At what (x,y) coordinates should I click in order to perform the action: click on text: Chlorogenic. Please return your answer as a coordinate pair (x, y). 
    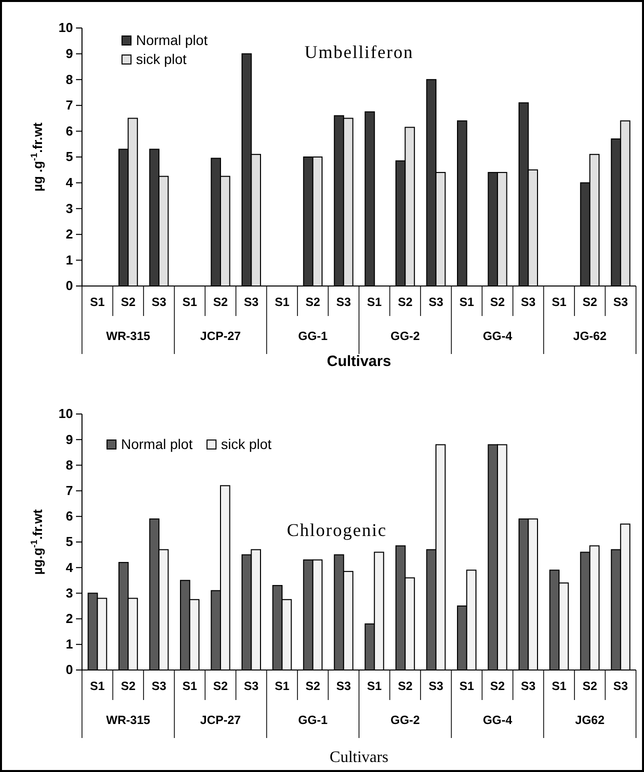
    Looking at the image, I should click on (336, 530).